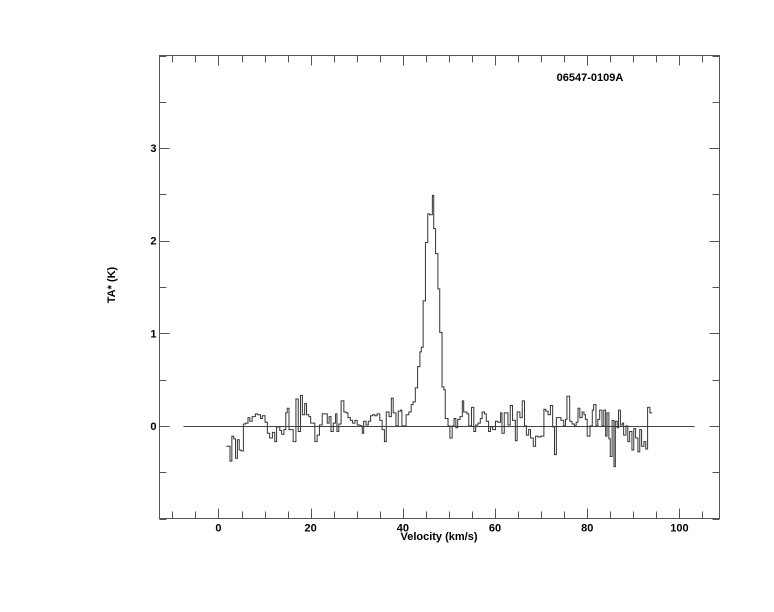 This screenshot has height=612, width=774. I want to click on x-tick-label: 0, so click(218, 529).